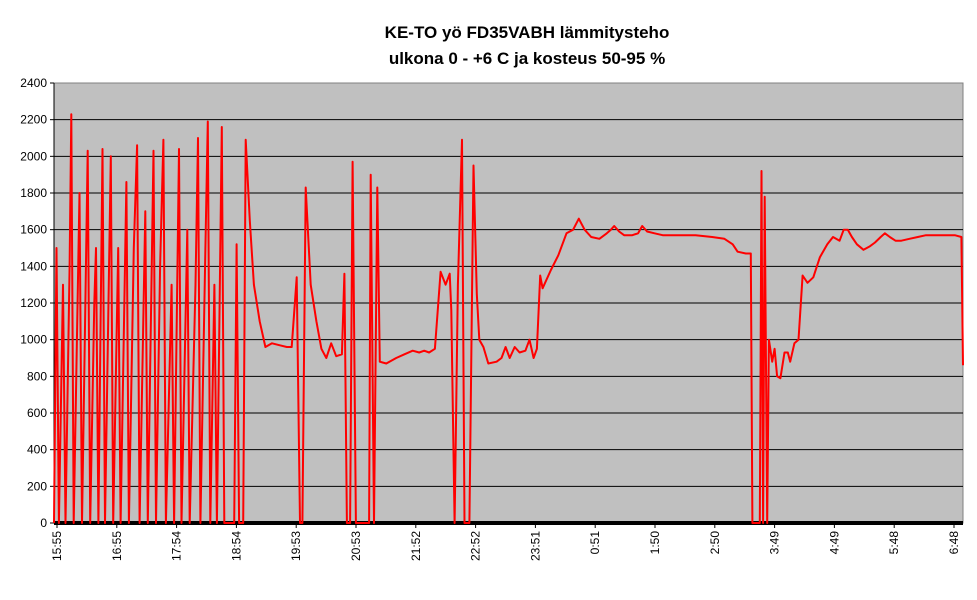  Describe the element at coordinates (33, 120) in the screenshot. I see `y-tick-label: 2200` at that location.